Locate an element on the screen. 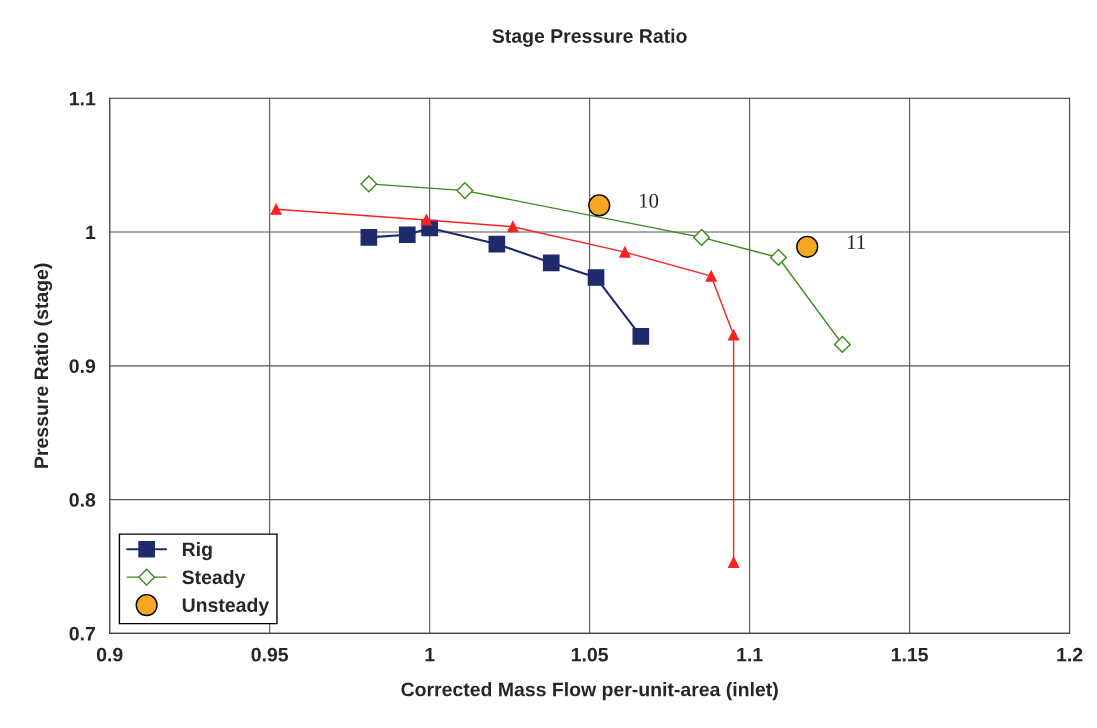 This screenshot has width=1097, height=728. chart-title: Stage Pressure Ratio is located at coordinates (589, 37).